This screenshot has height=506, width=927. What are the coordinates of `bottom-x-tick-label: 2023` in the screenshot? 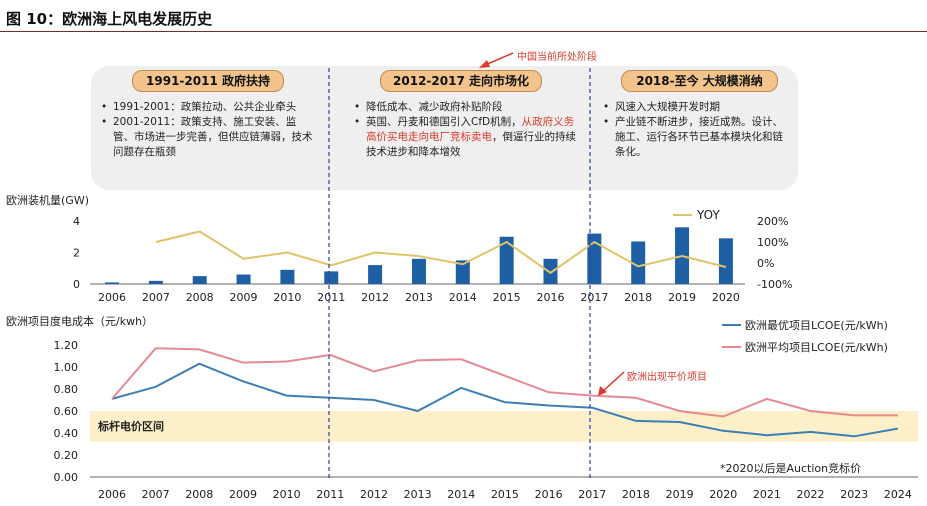 It's located at (854, 494).